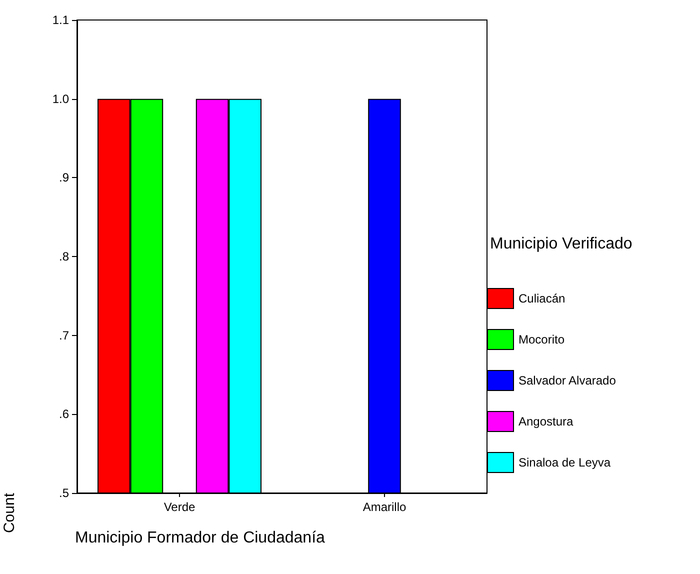 This screenshot has width=700, height=574. I want to click on x-tick-label: Verde, so click(180, 507).